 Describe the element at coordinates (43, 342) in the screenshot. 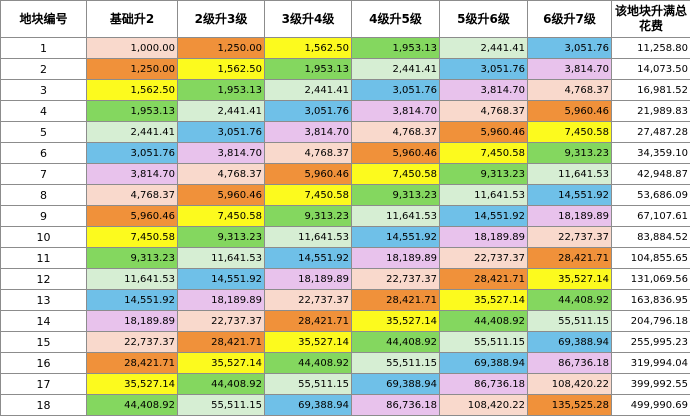

I see `plot-id-cell: 15` at that location.